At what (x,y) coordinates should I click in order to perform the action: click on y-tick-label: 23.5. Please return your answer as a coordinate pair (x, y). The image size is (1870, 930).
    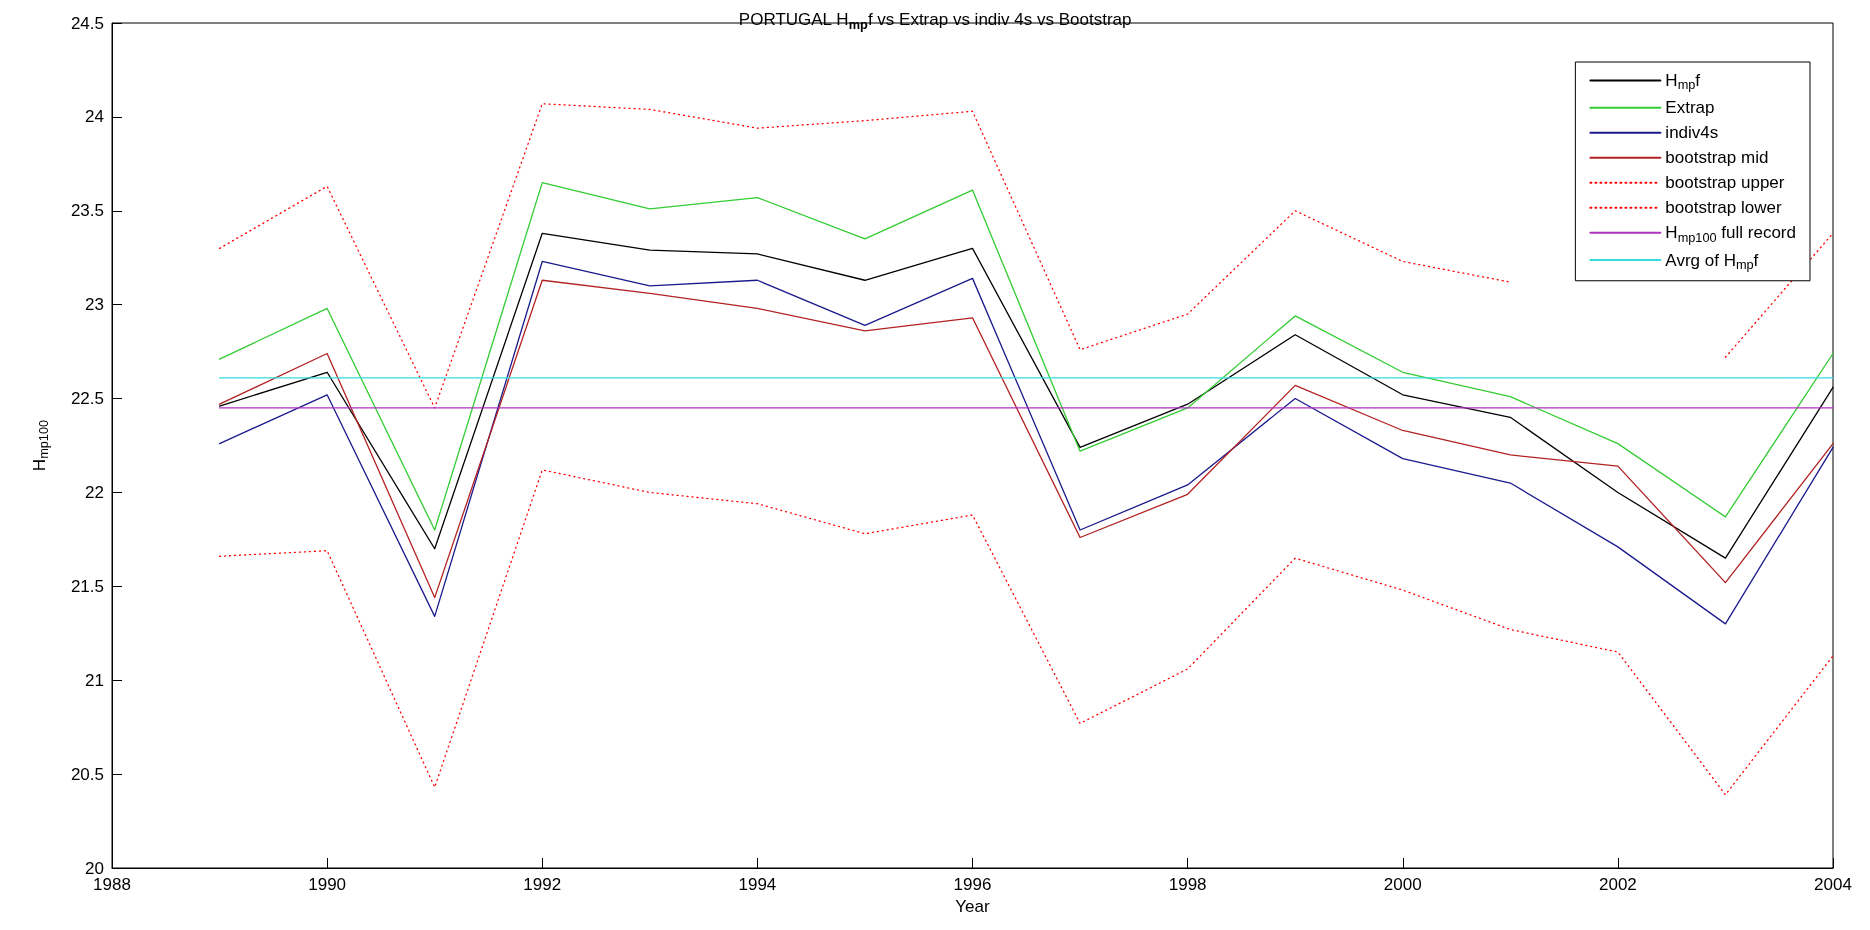
    Looking at the image, I should click on (87, 211).